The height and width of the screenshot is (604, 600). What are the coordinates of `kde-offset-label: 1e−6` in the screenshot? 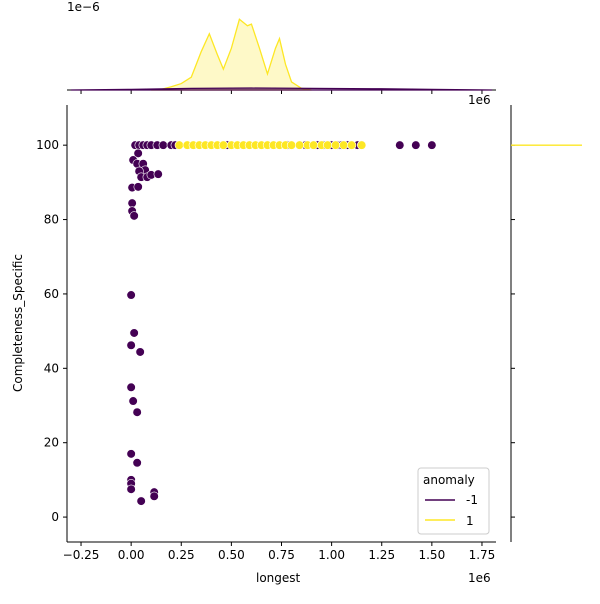 It's located at (83, 7).